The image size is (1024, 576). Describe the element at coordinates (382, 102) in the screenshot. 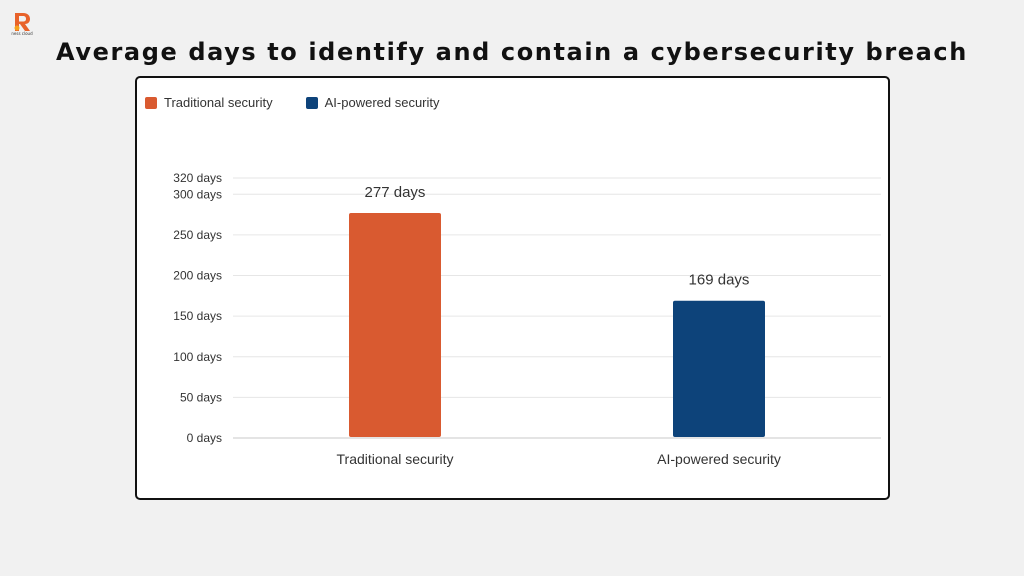

I see `legend-label-ai: AI-powered security` at that location.